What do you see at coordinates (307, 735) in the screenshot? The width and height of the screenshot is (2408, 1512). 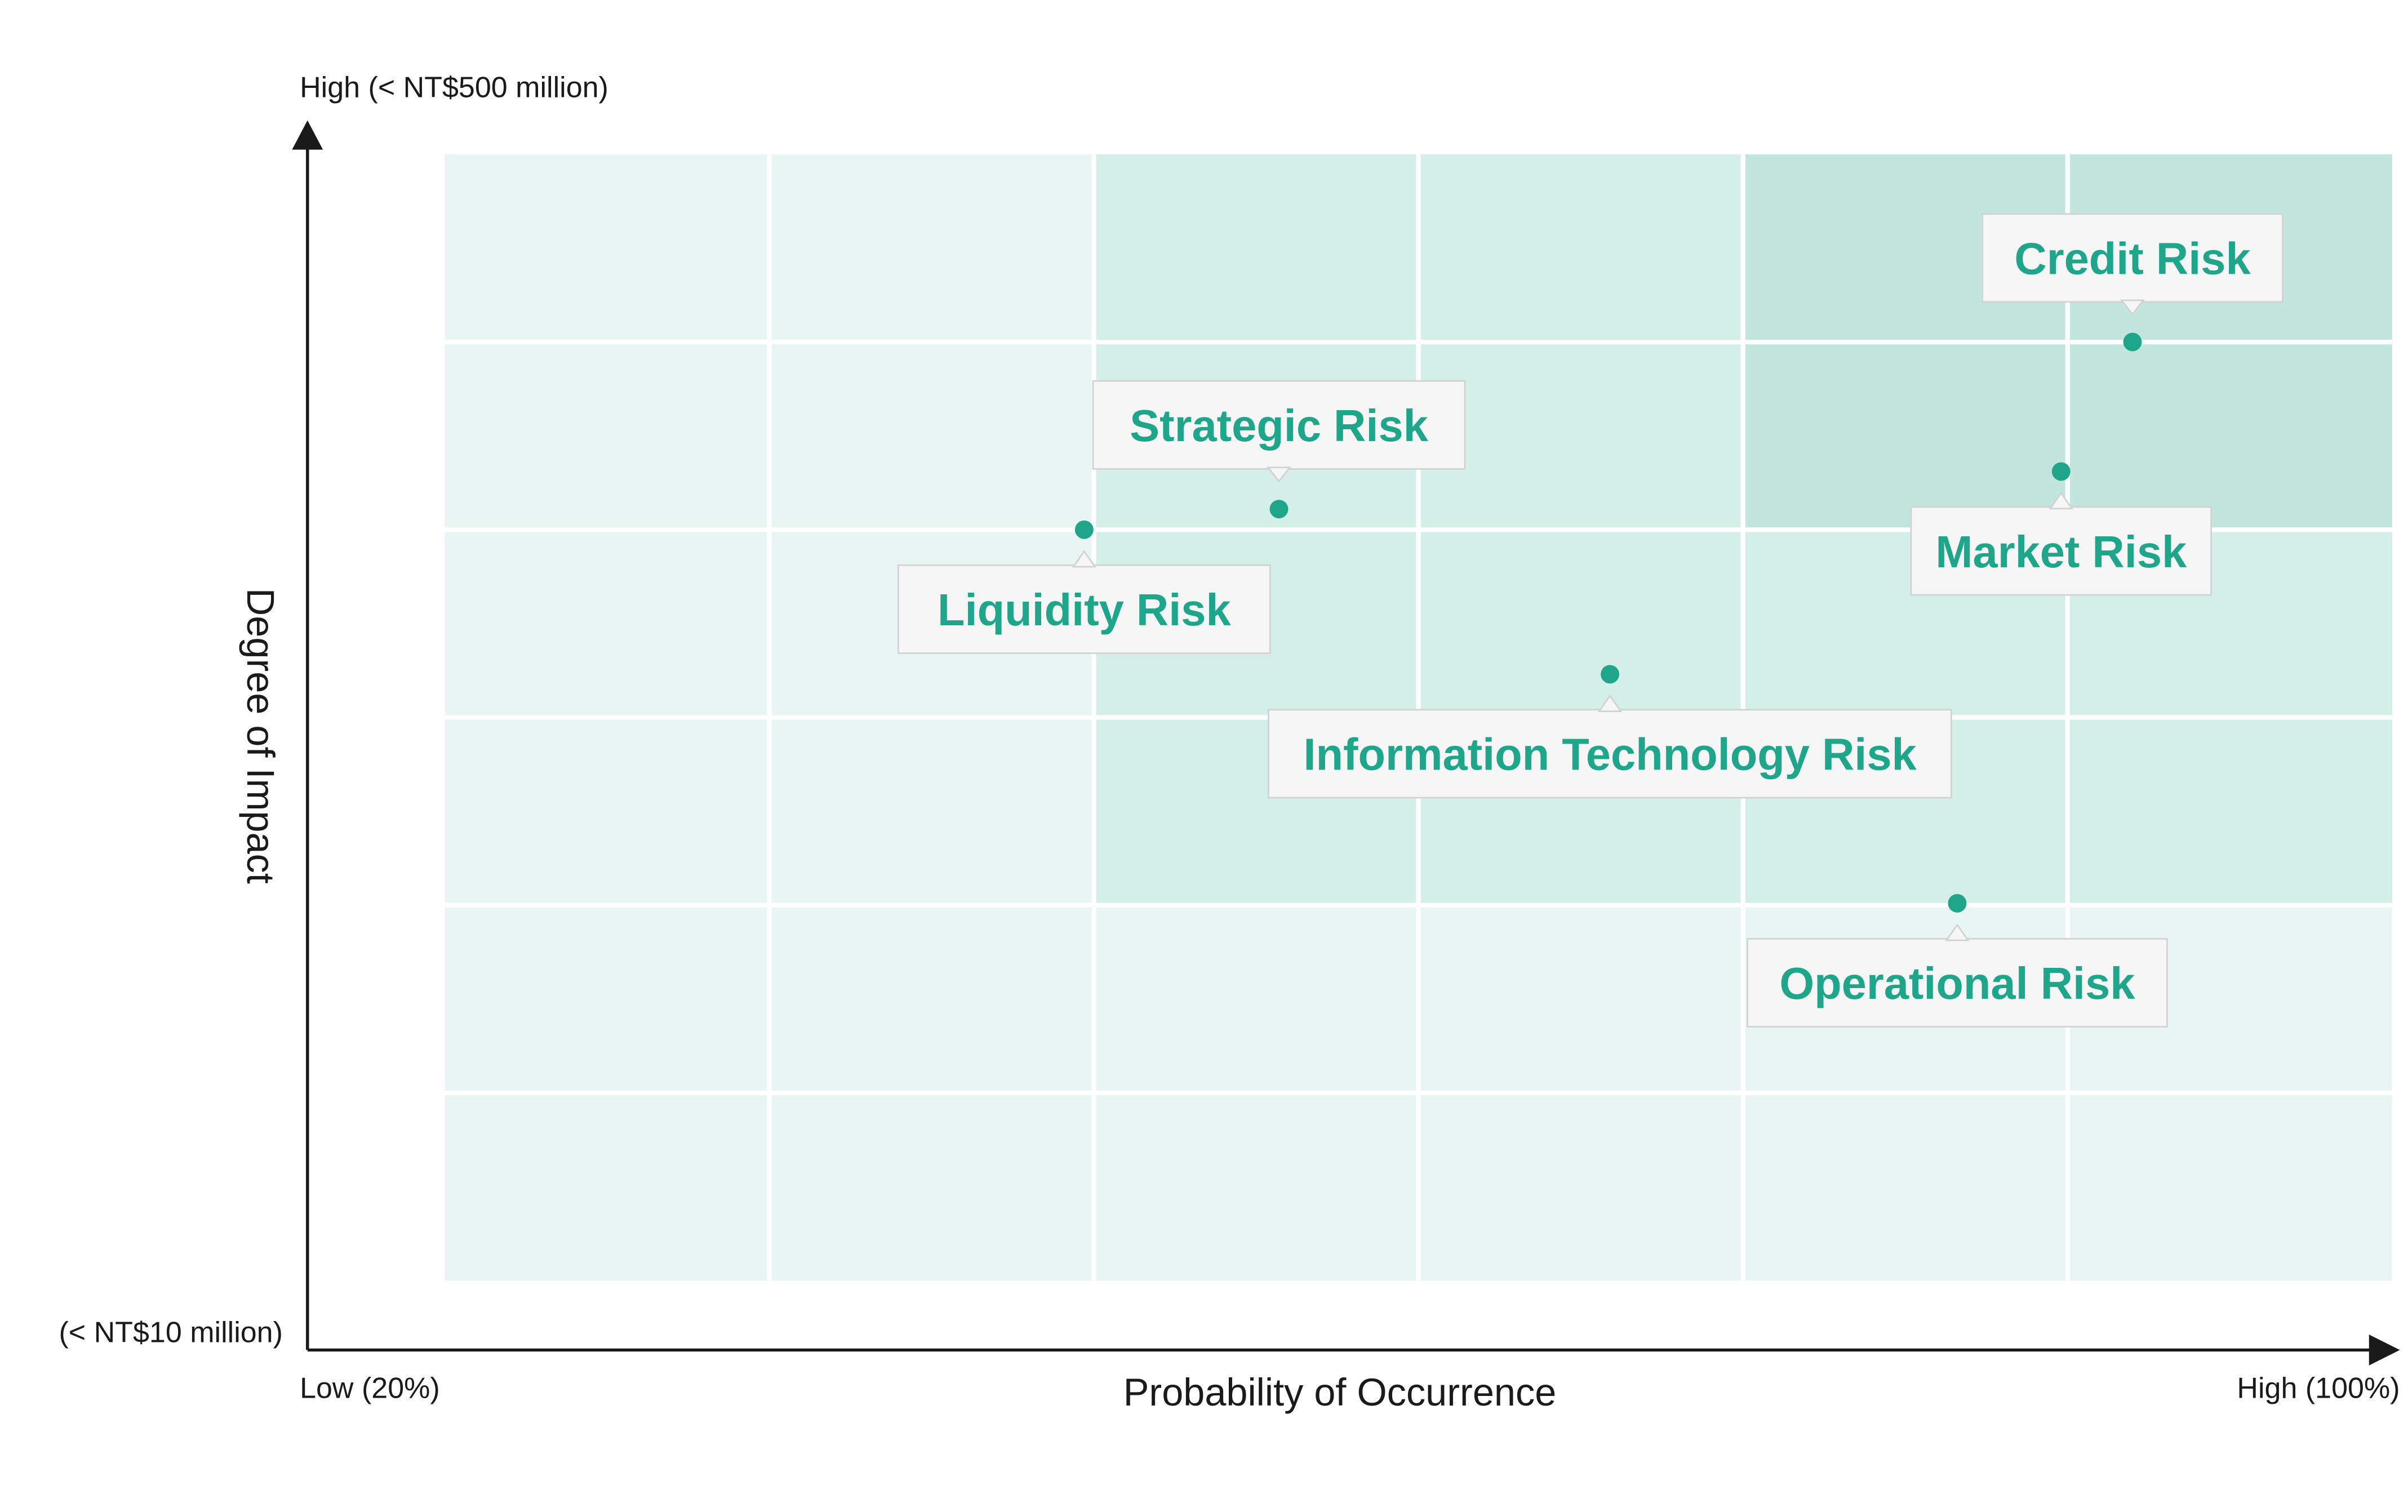 I see `y-axis` at bounding box center [307, 735].